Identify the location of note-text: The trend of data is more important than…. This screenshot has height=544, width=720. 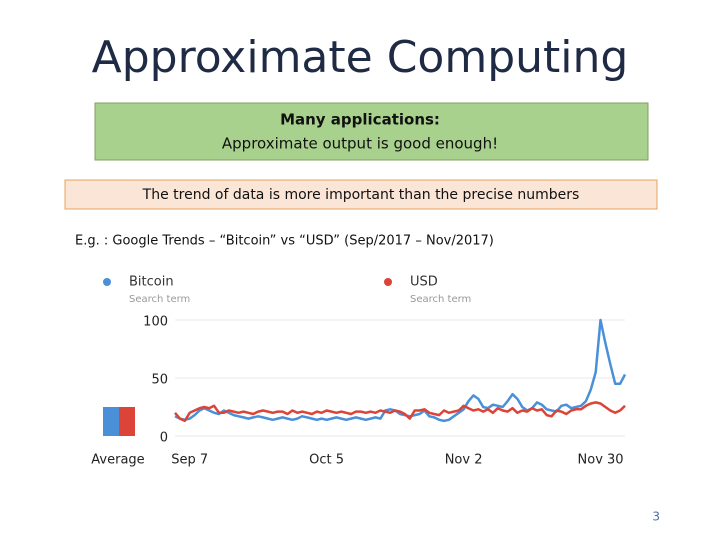
(361, 195).